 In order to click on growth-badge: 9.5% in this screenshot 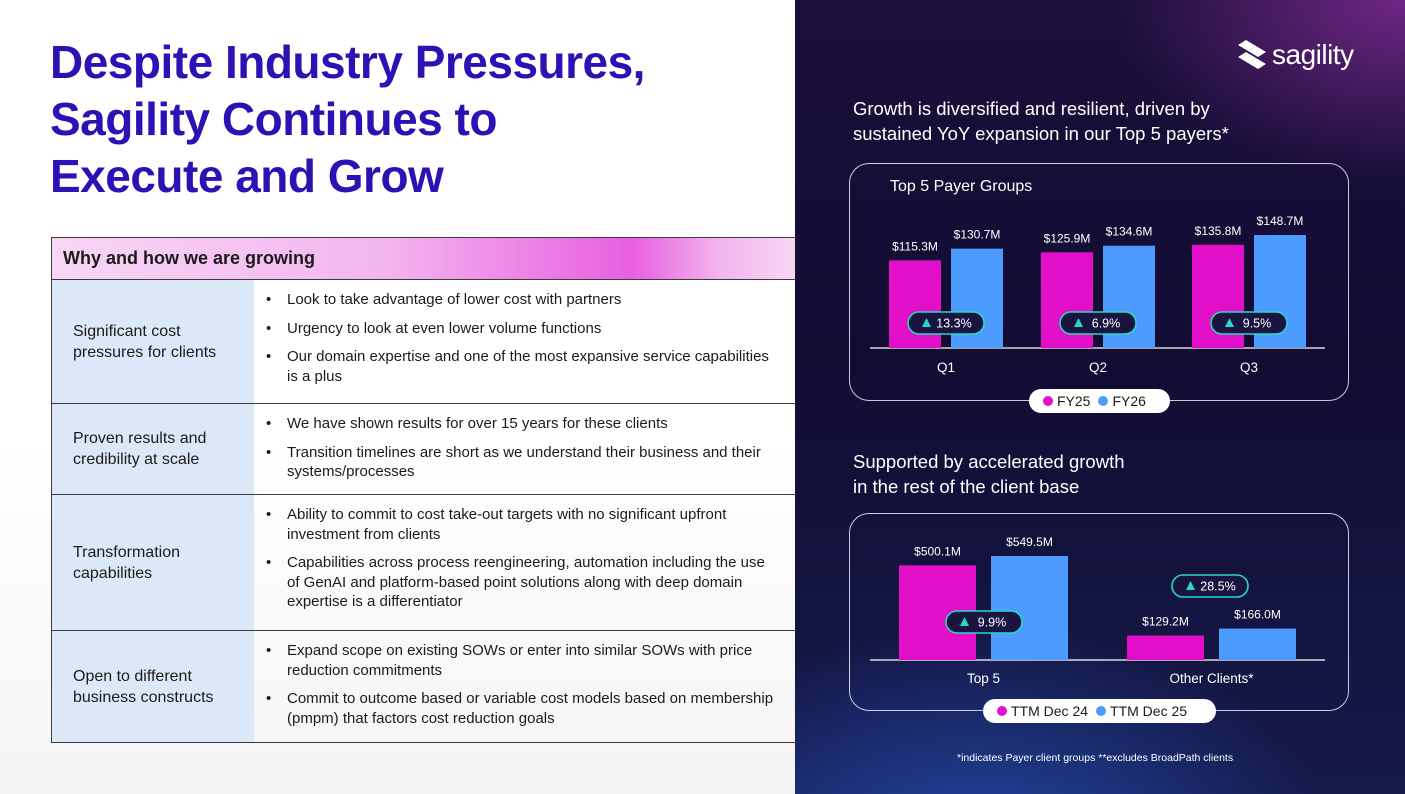, I will do `click(1249, 323)`.